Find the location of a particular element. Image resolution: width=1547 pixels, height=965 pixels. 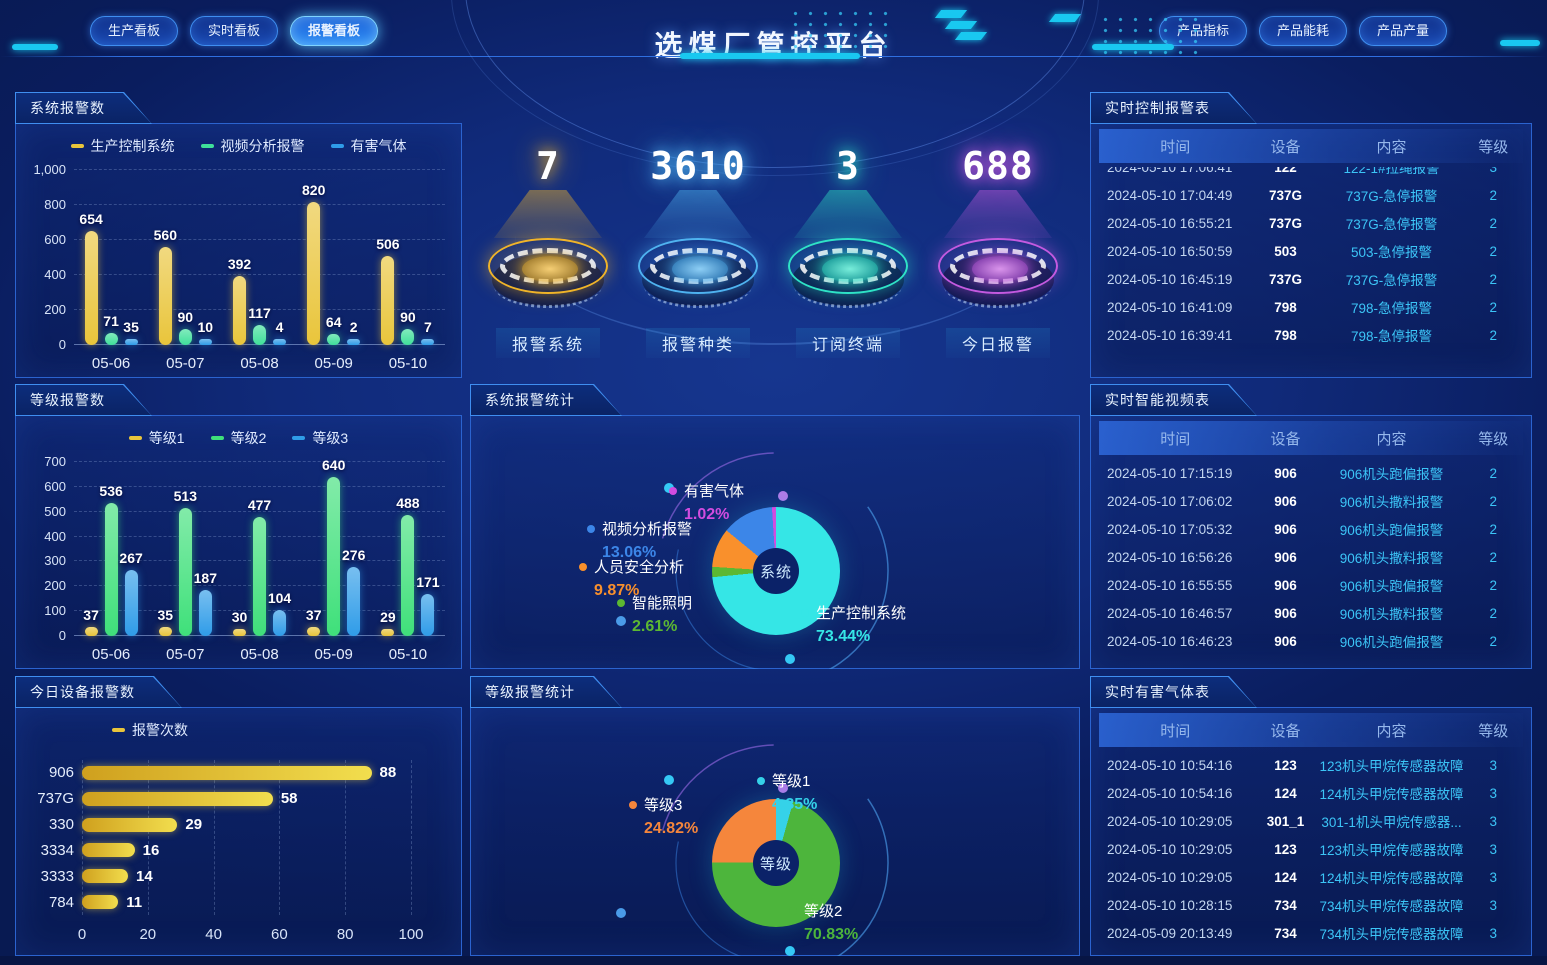

table-row: 2024-05-10 17:06:02 906 906机头撒料报警 2 is located at coordinates (1311, 501).